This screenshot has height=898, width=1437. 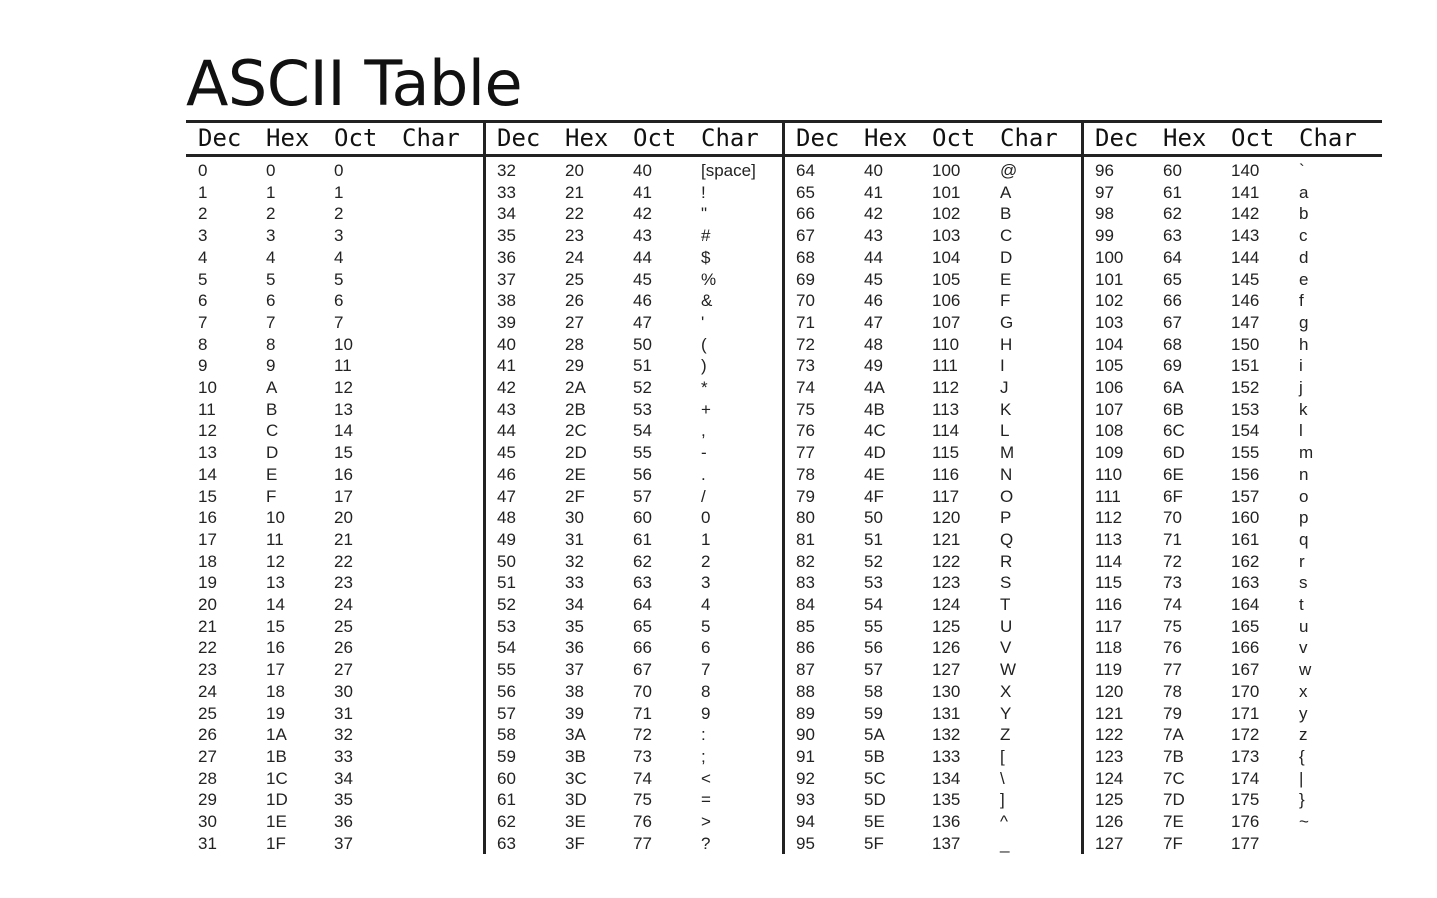 What do you see at coordinates (1301, 301) in the screenshot?
I see `char-cell: f` at bounding box center [1301, 301].